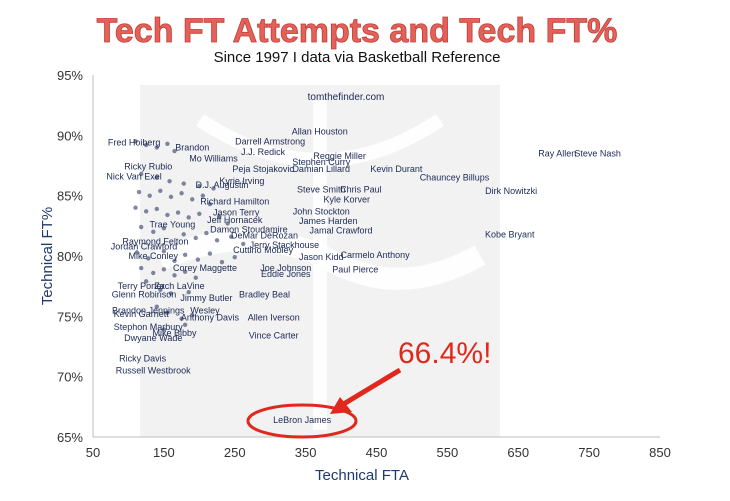 Image resolution: width=730 pixels, height=501 pixels. I want to click on callout-ellipse, so click(302, 421).